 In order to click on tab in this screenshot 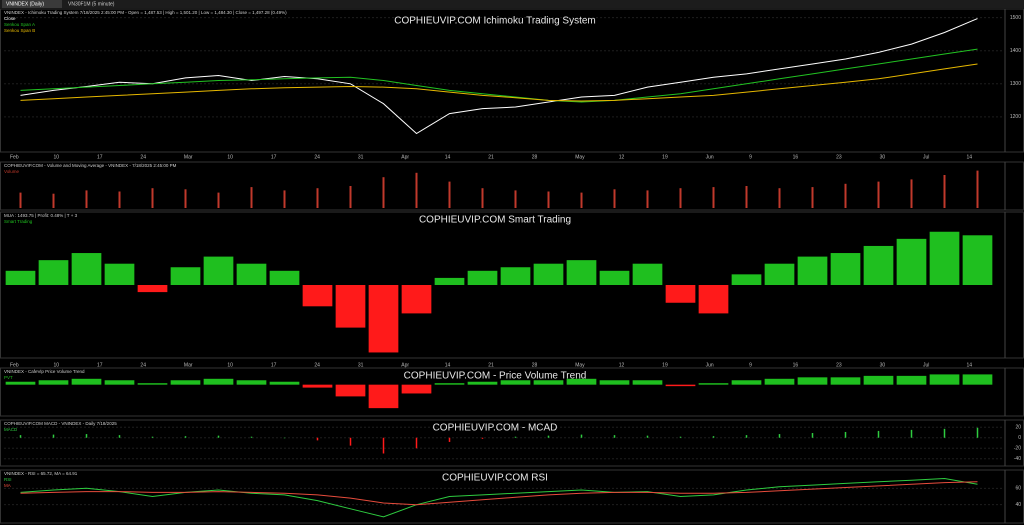, I will do `click(32, 4)`.